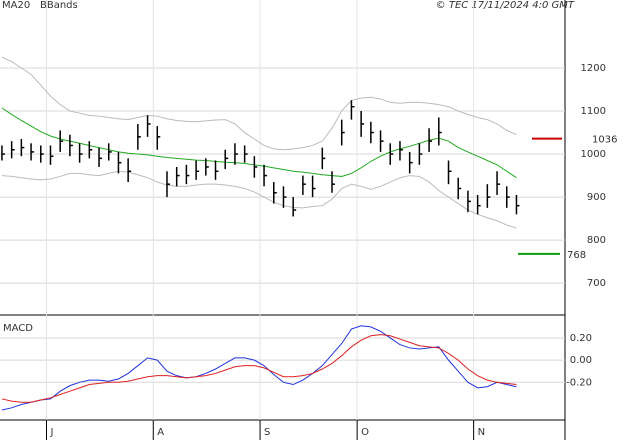 This screenshot has width=627, height=440. Describe the element at coordinates (365, 432) in the screenshot. I see `x-tick-label: O` at that location.